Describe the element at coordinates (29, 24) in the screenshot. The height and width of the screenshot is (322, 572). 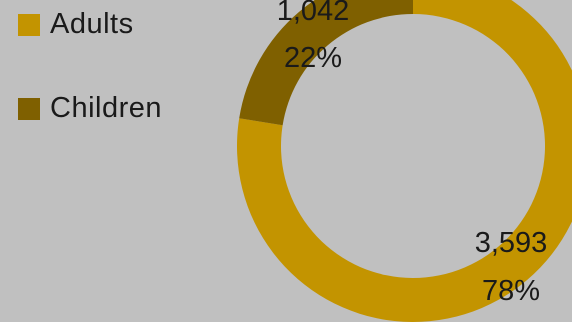
I see `legend-swatch-adults` at that location.